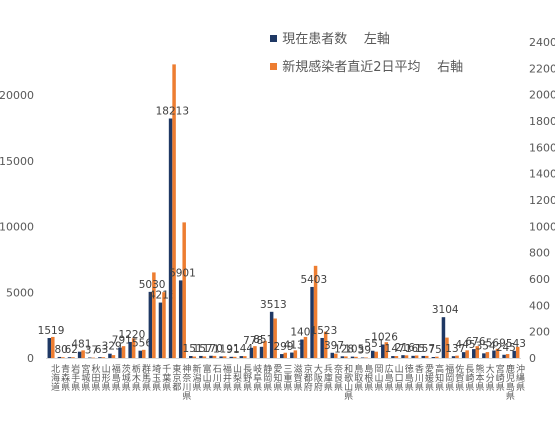 The height and width of the screenshot is (432, 555). I want to click on category-label: 群馬県, so click(145, 377).